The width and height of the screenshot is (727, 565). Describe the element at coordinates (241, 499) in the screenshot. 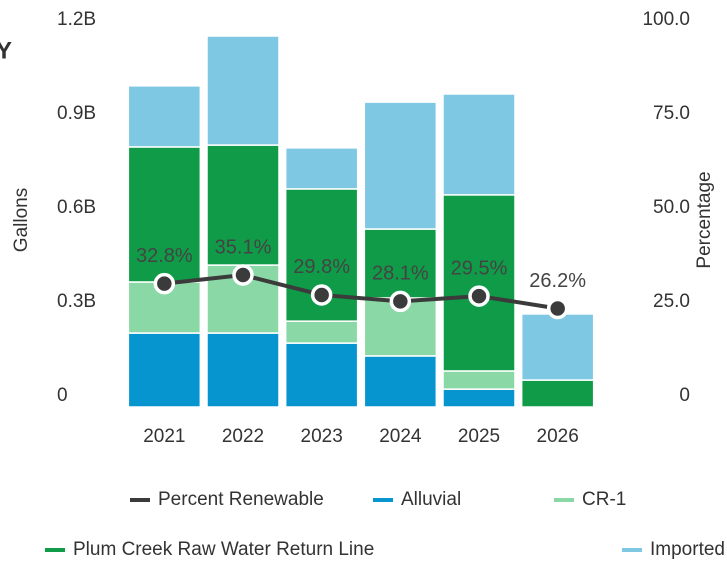

I see `legend-label: Percent Renewable` at that location.